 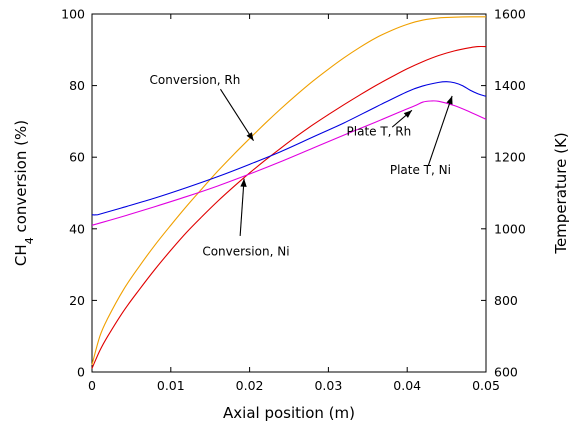 What do you see at coordinates (510, 85) in the screenshot?
I see `y-right-tick-label: 1400` at bounding box center [510, 85].